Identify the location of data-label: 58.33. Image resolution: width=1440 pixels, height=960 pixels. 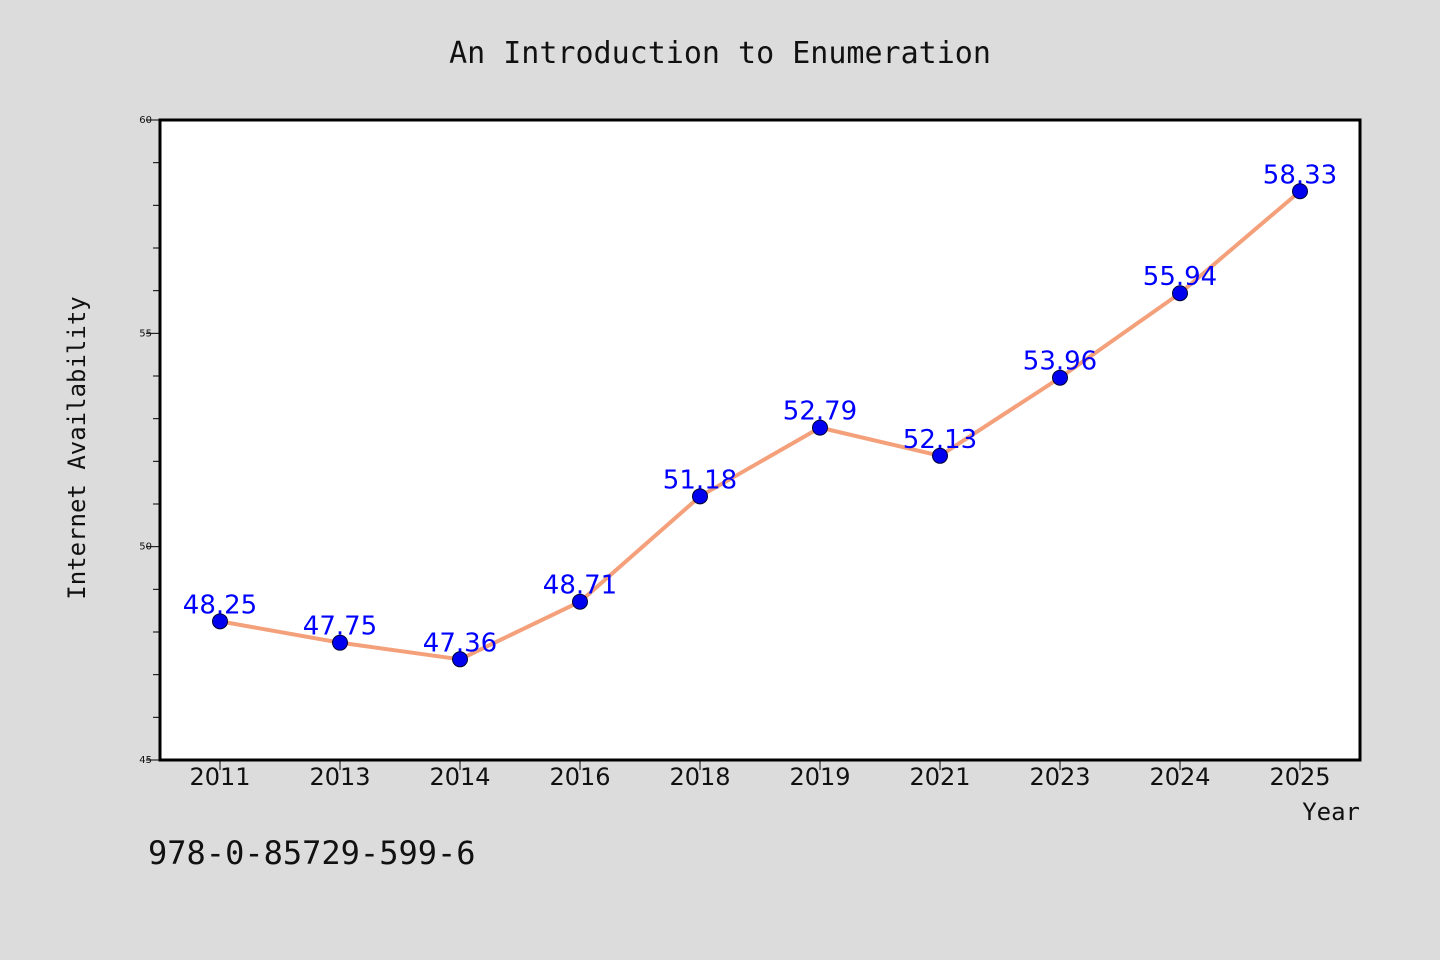
(1300, 175).